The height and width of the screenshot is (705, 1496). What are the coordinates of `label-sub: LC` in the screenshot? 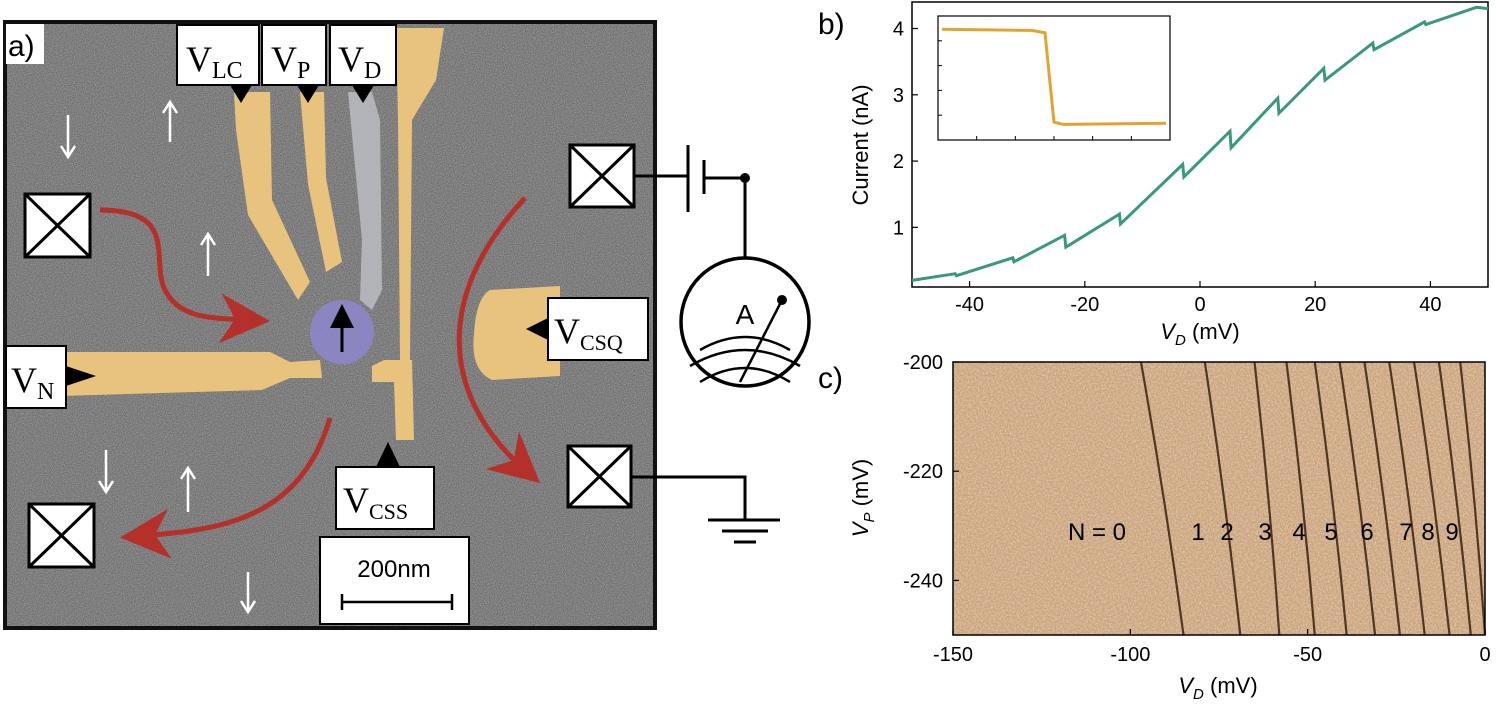 It's located at (227, 71).